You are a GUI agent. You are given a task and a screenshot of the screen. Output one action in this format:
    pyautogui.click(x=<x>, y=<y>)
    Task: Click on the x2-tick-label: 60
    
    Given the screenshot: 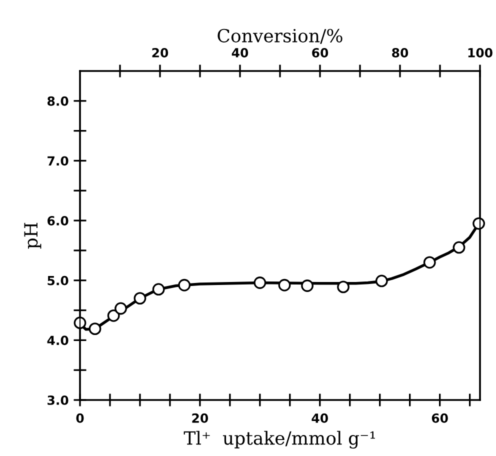 What is the action you would take?
    pyautogui.click(x=320, y=53)
    